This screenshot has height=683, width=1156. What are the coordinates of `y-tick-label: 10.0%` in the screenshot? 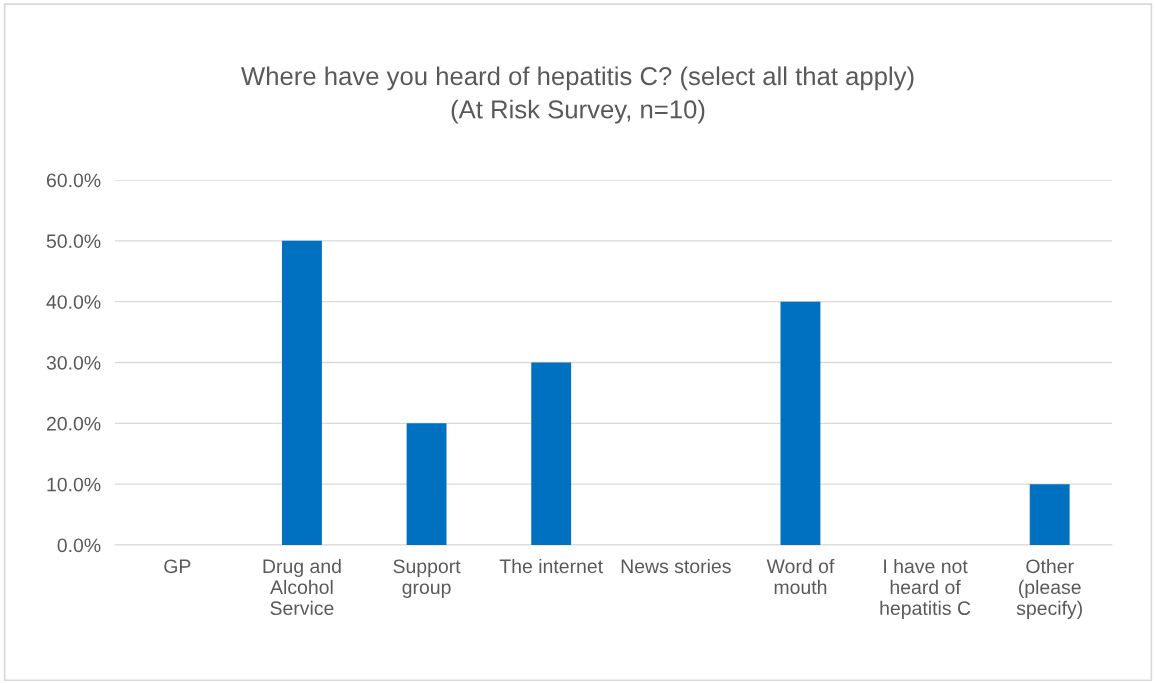 It's located at (74, 484).